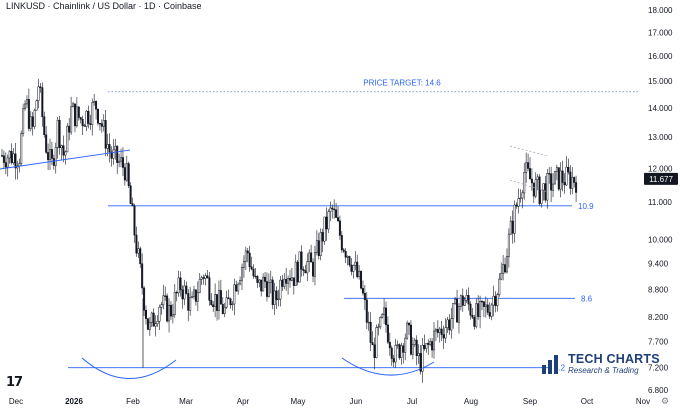  I want to click on x-tick-label: Aug, so click(471, 401).